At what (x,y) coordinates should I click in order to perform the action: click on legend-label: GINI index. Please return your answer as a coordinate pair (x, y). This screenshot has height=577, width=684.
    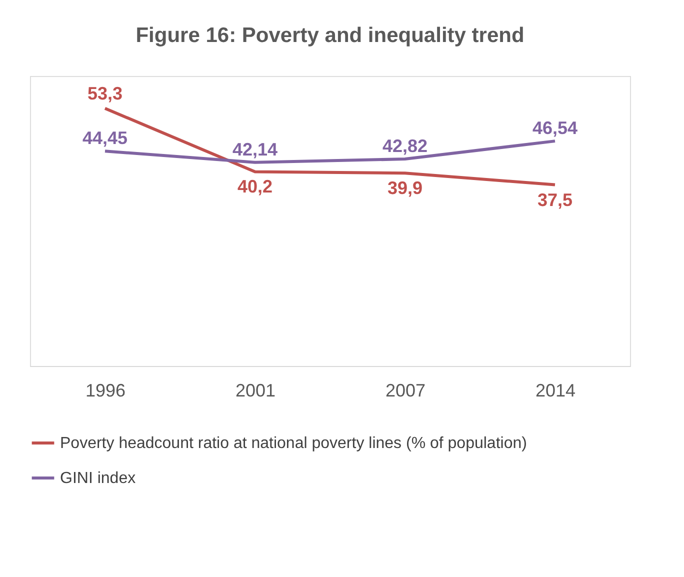
    Looking at the image, I should click on (98, 478).